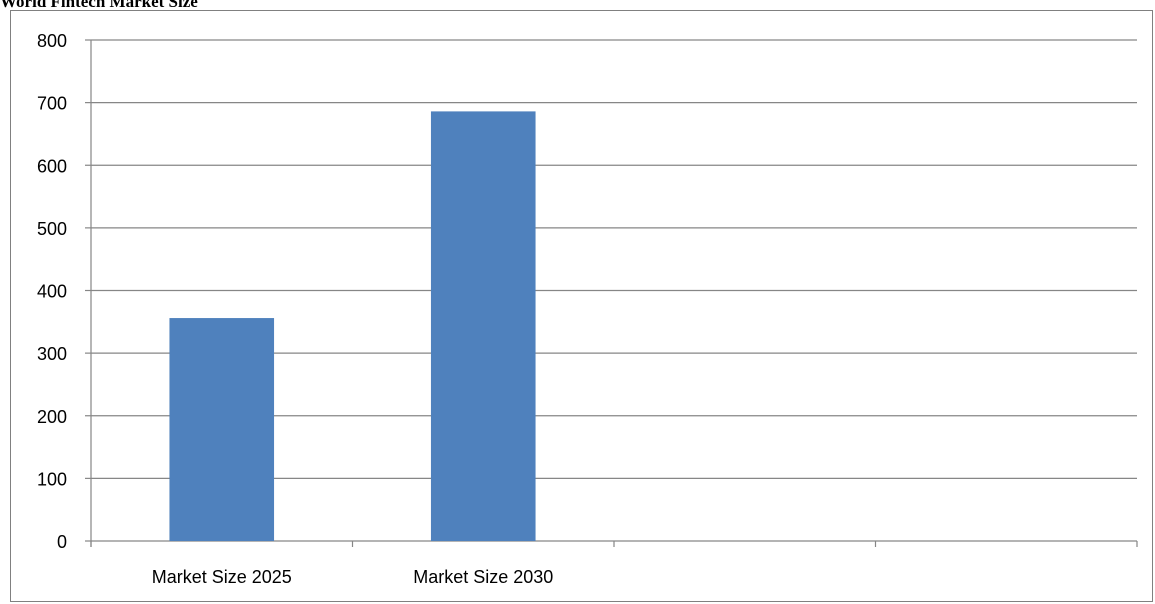 This screenshot has height=604, width=1155. I want to click on y-tick-label: 300, so click(52, 354).